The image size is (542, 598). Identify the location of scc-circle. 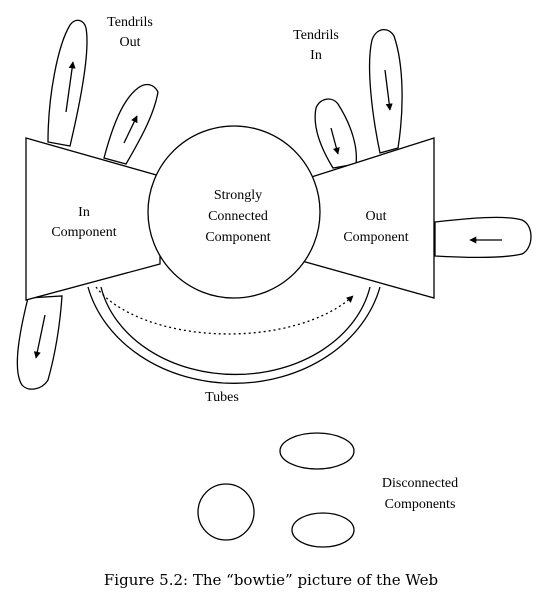
(234, 212).